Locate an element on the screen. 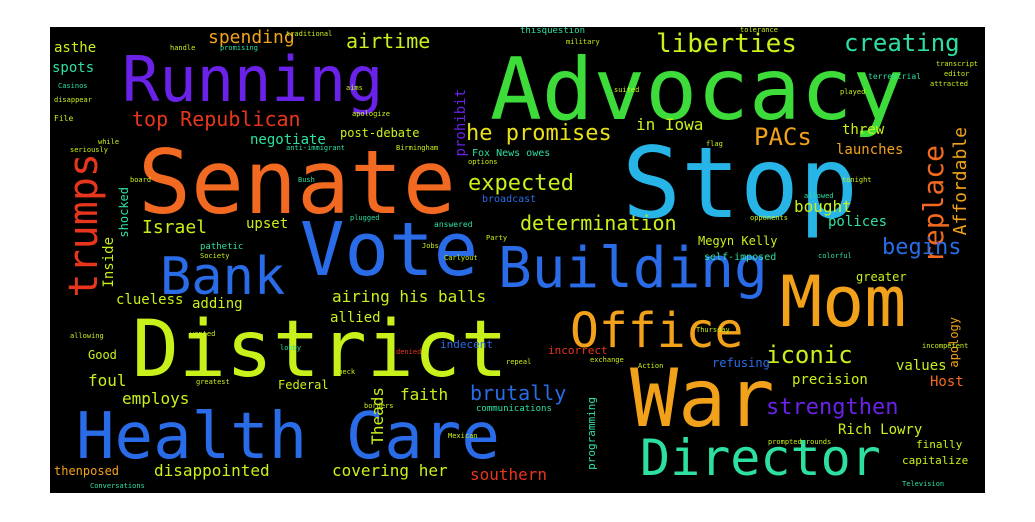 This screenshot has width=1035, height=522. word-federal: Federal is located at coordinates (303, 385).